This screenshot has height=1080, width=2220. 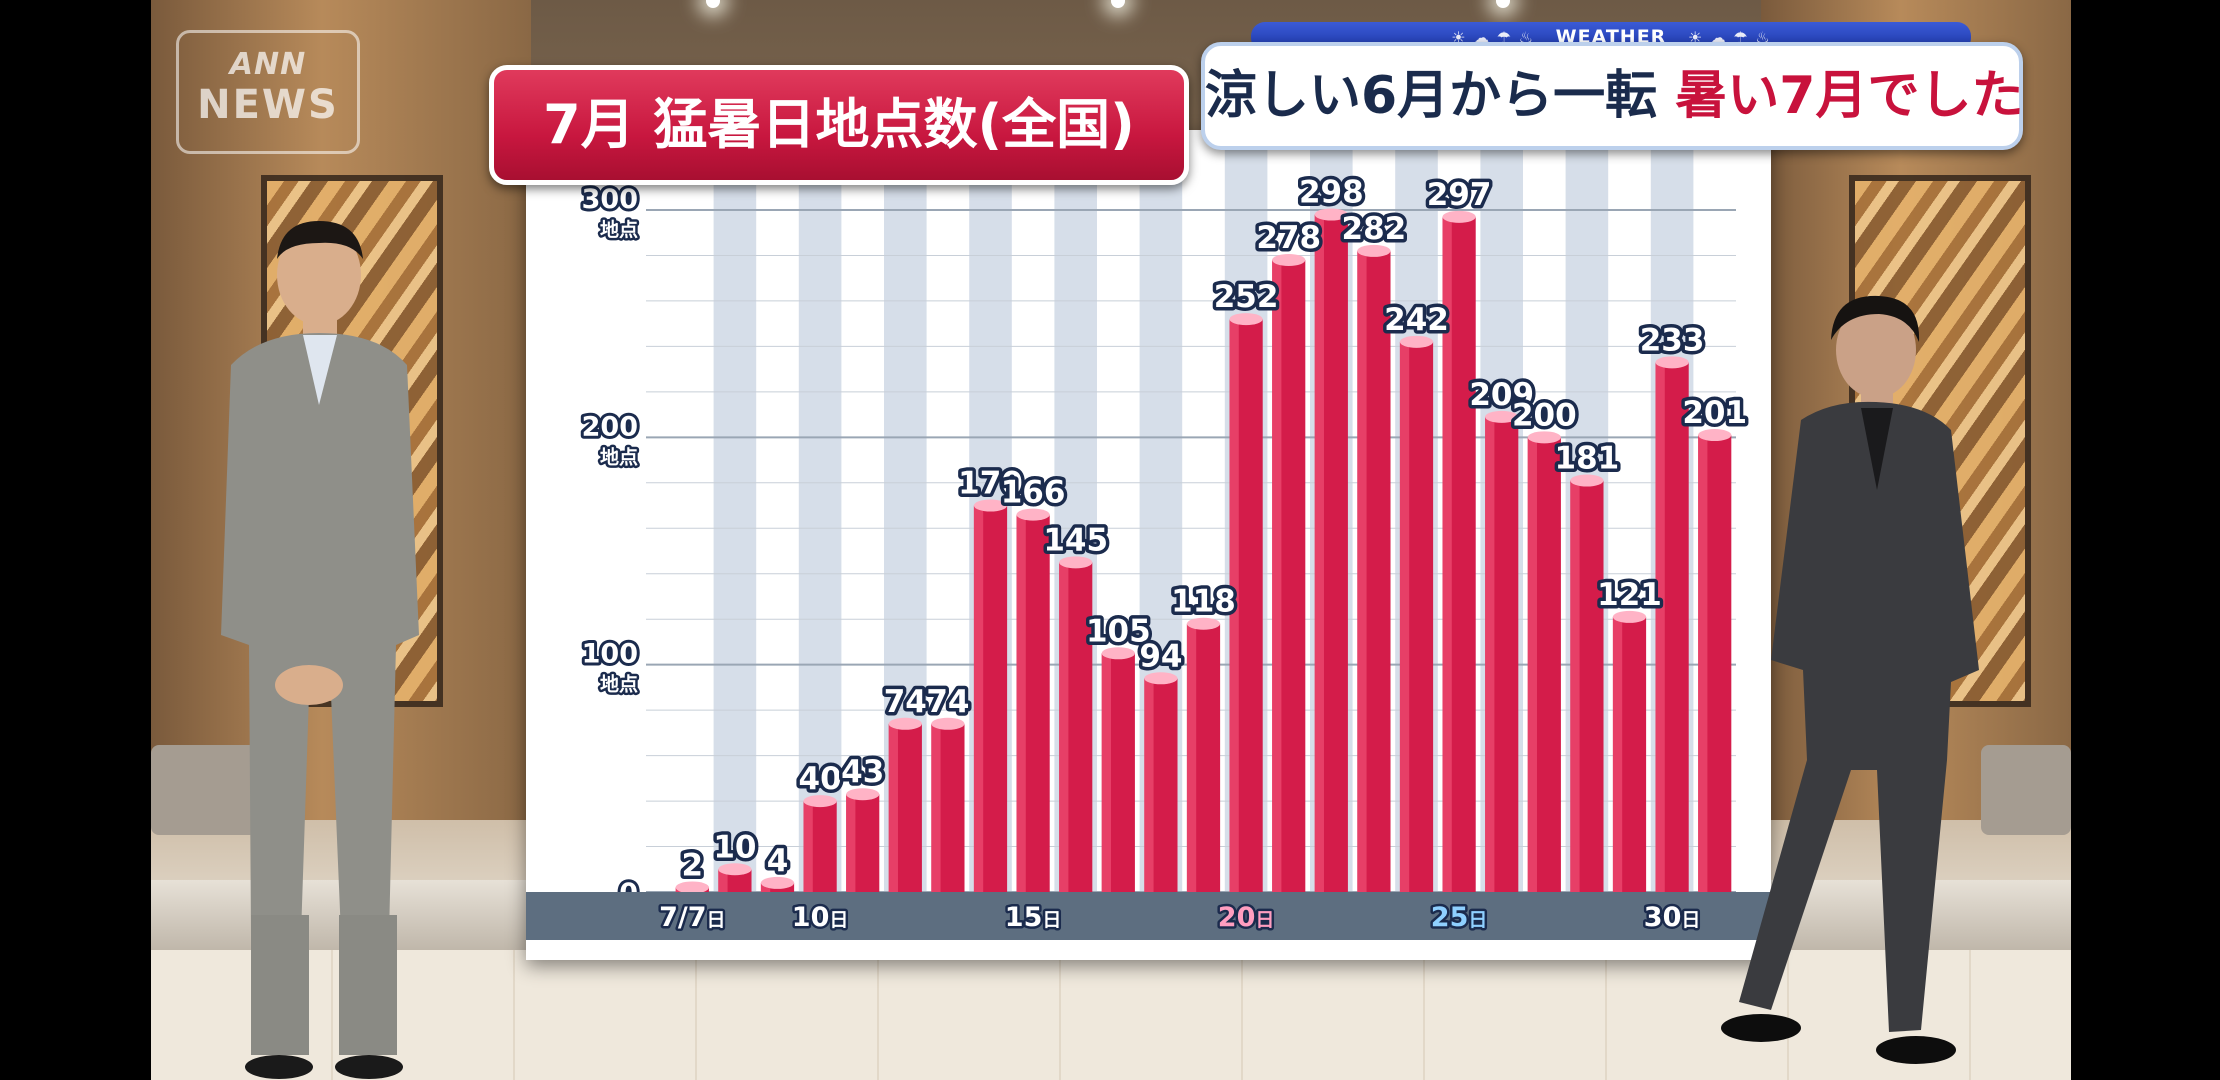 What do you see at coordinates (839, 125) in the screenshot?
I see `chart-title: 7月 猛暑日地点数(全国)` at bounding box center [839, 125].